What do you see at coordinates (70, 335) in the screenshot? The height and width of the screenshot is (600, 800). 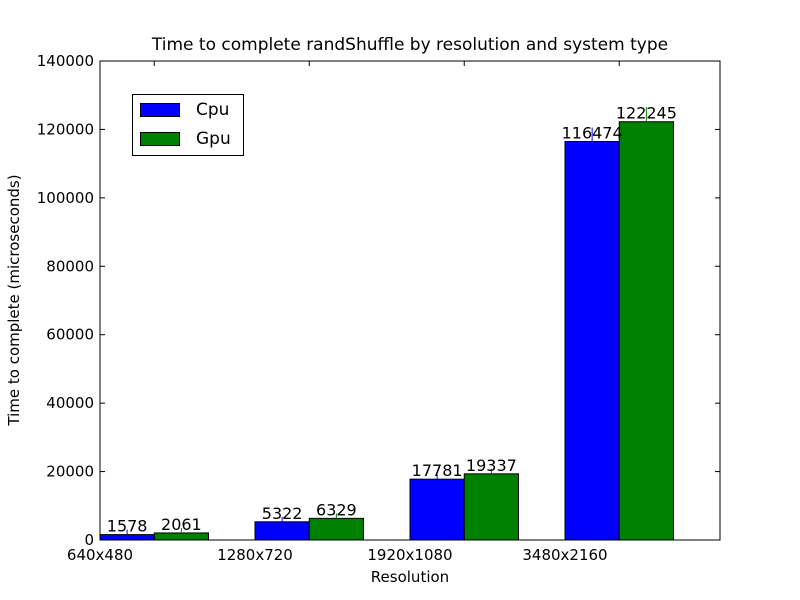 I see `y-tick-label: 60000` at bounding box center [70, 335].